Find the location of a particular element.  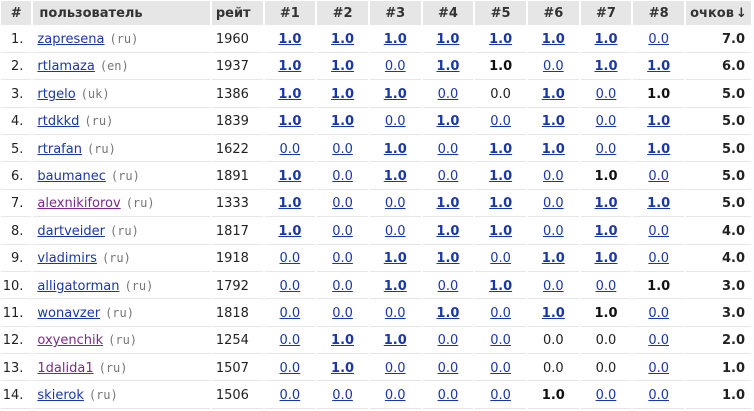

header-user: пользователь is located at coordinates (121, 13).